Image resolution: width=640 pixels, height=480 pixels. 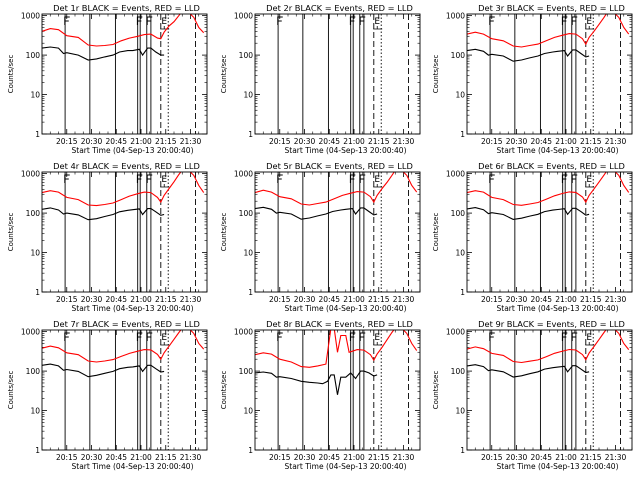 What do you see at coordinates (551, 166) in the screenshot?
I see `panel-title: Det 6r BLACK = Events, RED = LLD` at bounding box center [551, 166].